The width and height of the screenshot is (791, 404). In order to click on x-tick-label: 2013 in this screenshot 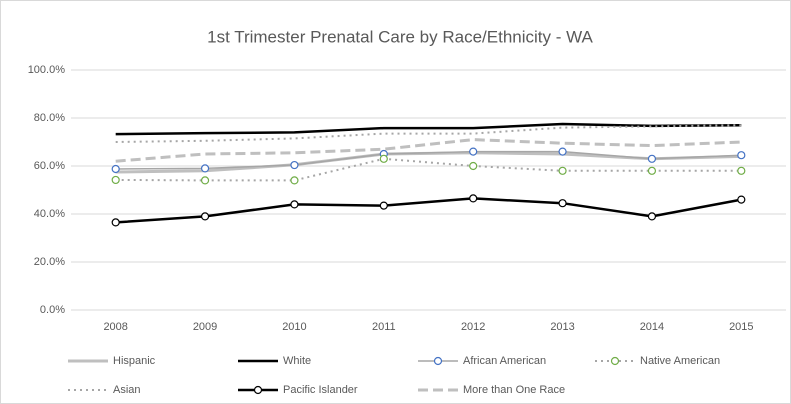, I will do `click(562, 327)`.